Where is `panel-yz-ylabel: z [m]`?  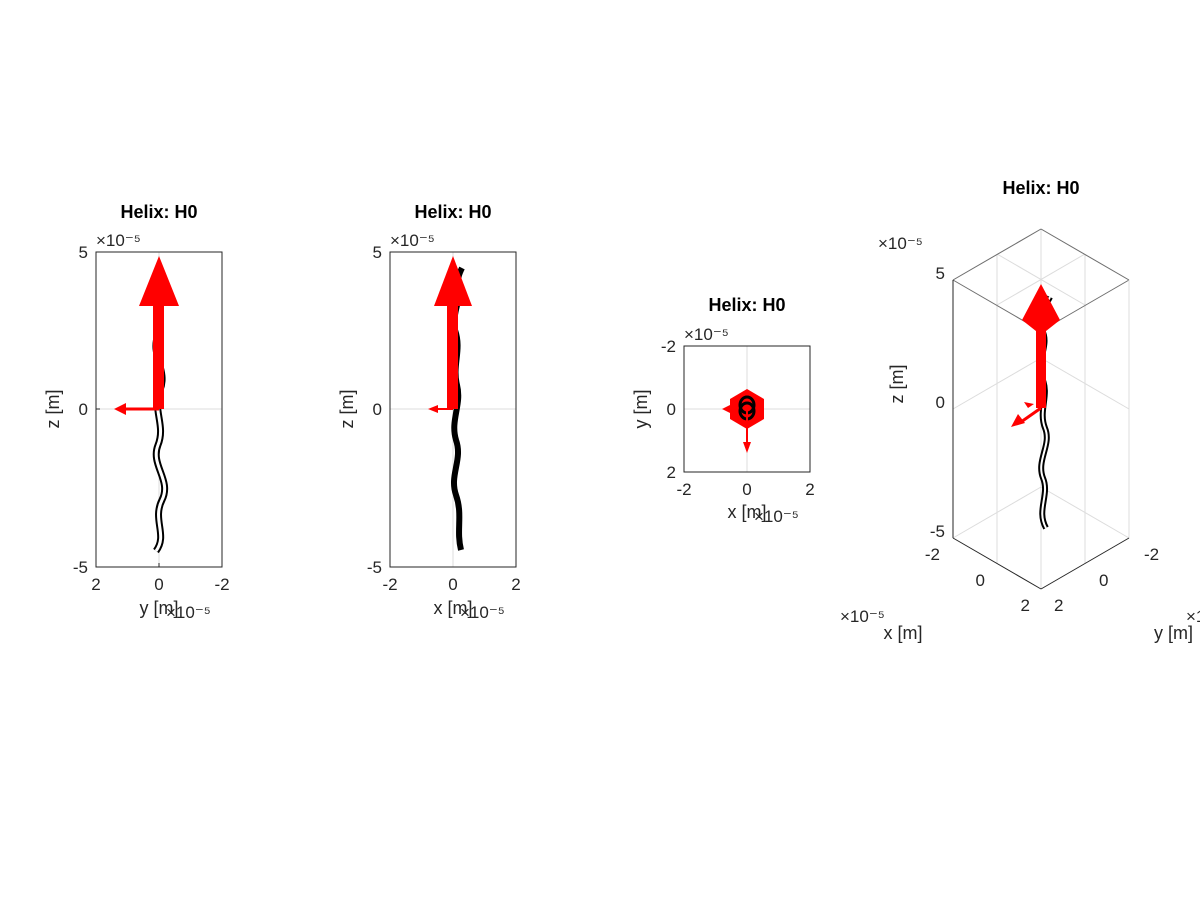 panel-yz-ylabel: z [m] is located at coordinates (53, 409).